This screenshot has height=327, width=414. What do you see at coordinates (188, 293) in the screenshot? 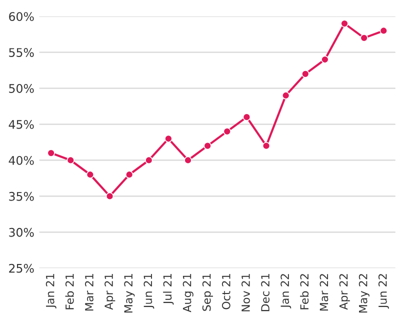
I see `x-tick-label: Aug 21` at bounding box center [188, 293].